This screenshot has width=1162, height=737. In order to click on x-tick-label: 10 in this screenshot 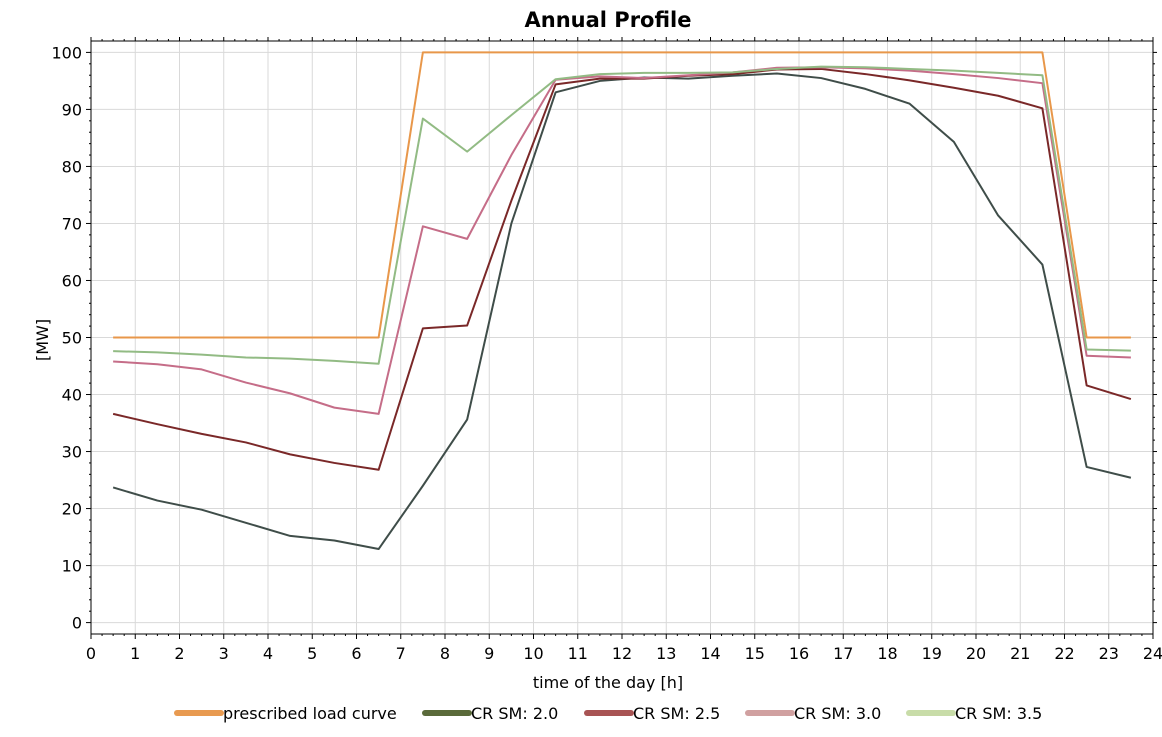, I will do `click(533, 653)`.